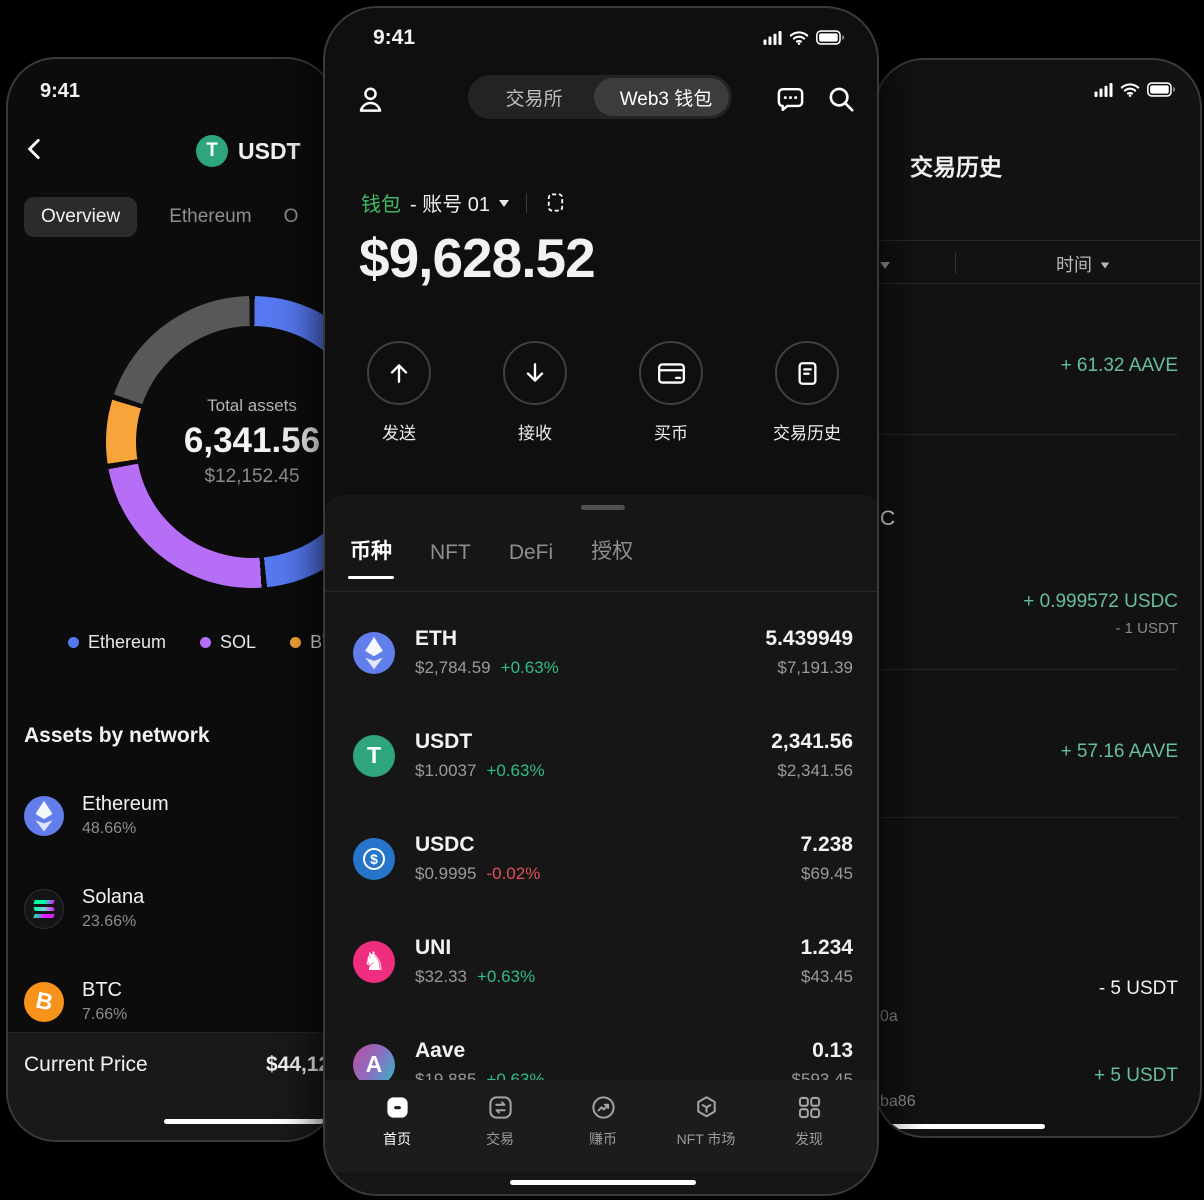 The width and height of the screenshot is (1204, 1200). Describe the element at coordinates (1119, 365) in the screenshot. I see `tx-amount: + 61.32 AAVE` at that location.